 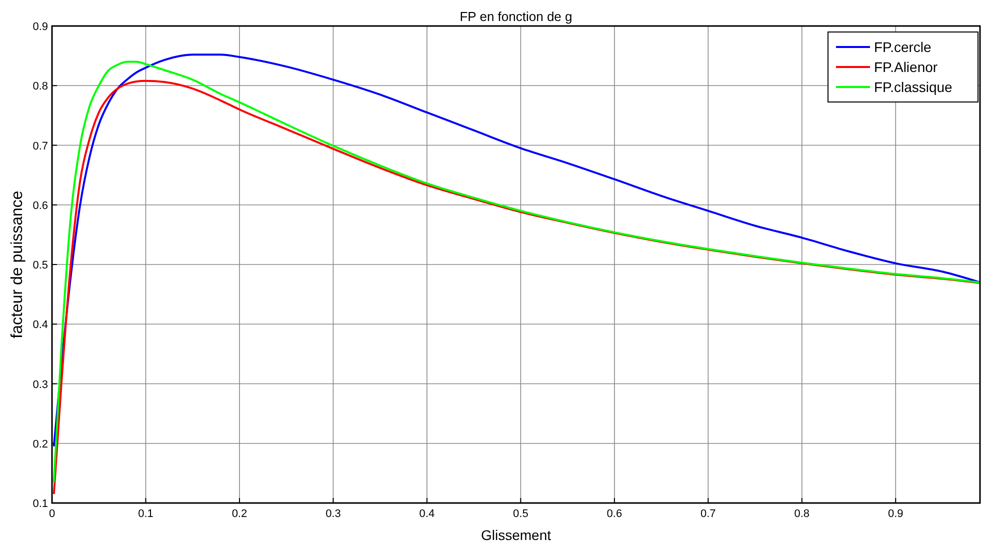 I want to click on x-tick-label: 0.8, so click(x=802, y=514).